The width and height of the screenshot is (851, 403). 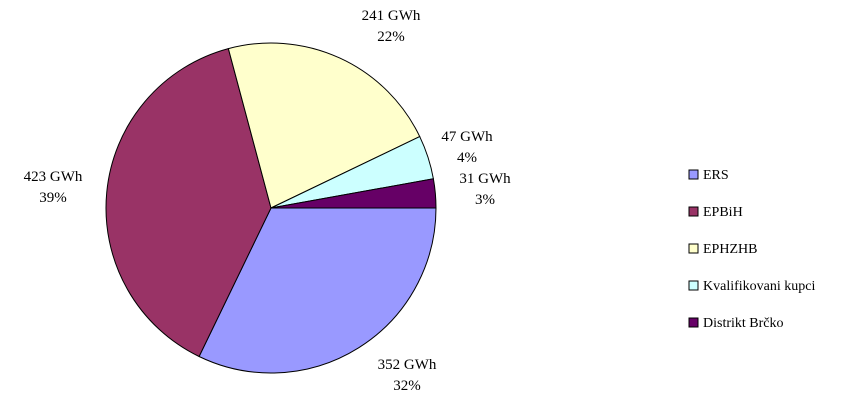 What do you see at coordinates (485, 200) in the screenshot?
I see `data-label-percent: 3%` at bounding box center [485, 200].